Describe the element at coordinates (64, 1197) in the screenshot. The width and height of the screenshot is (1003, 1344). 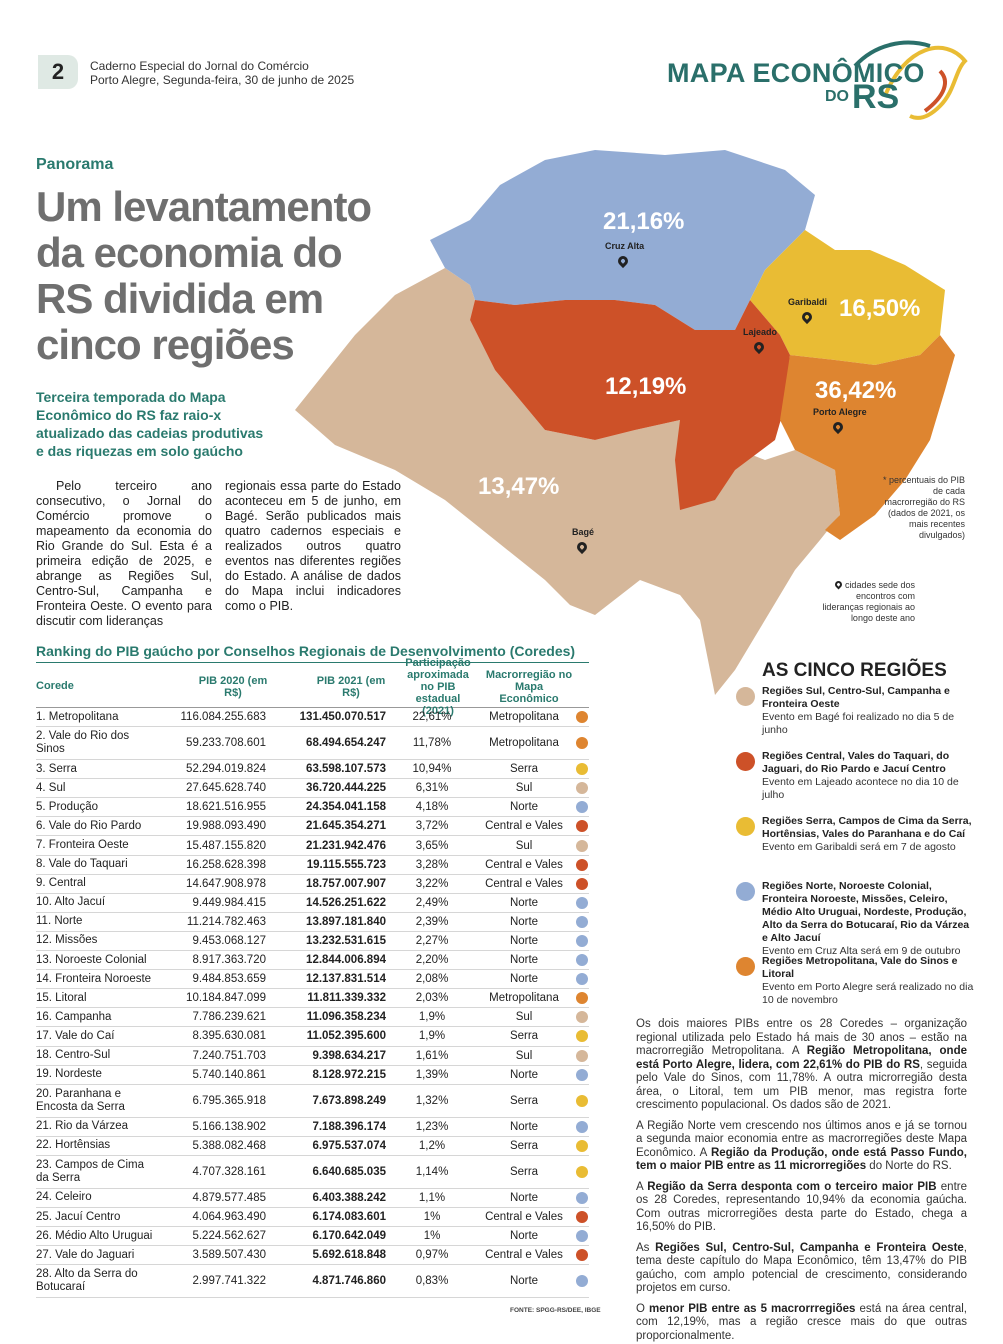
I see `cell-corede: 24. Celeiro` at that location.